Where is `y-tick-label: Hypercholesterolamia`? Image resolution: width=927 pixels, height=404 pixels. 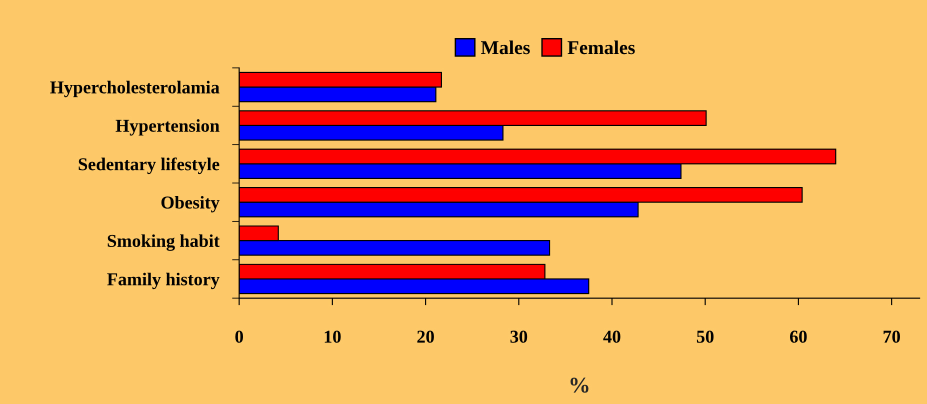
y-tick-label: Hypercholesterolamia is located at coordinates (135, 89).